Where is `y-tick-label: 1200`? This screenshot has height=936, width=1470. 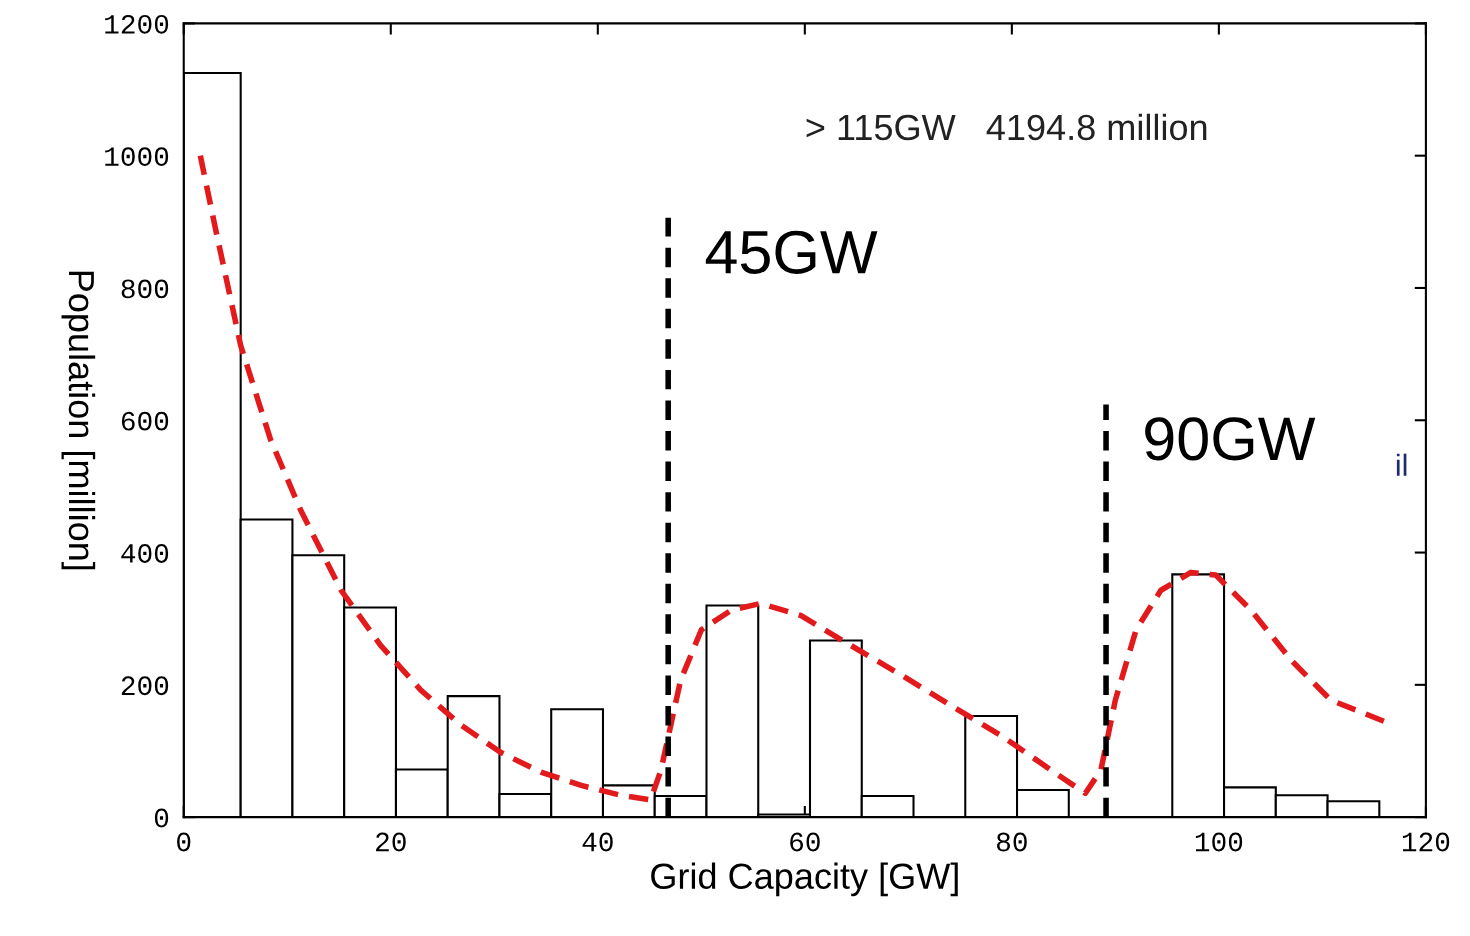
y-tick-label: 1200 is located at coordinates (137, 24).